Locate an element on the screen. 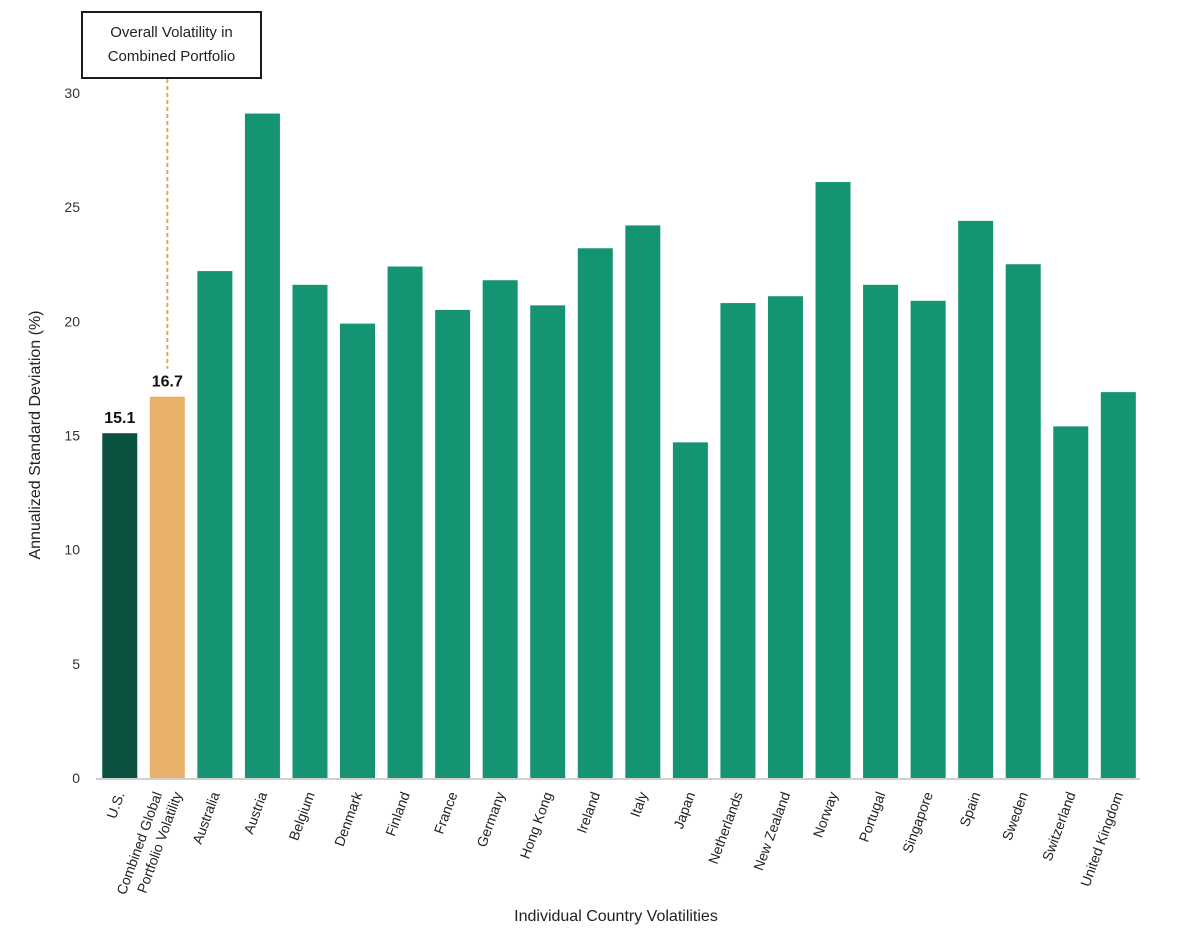 Image resolution: width=1189 pixels, height=938 pixels. x-tick-label: Ireland is located at coordinates (588, 813).